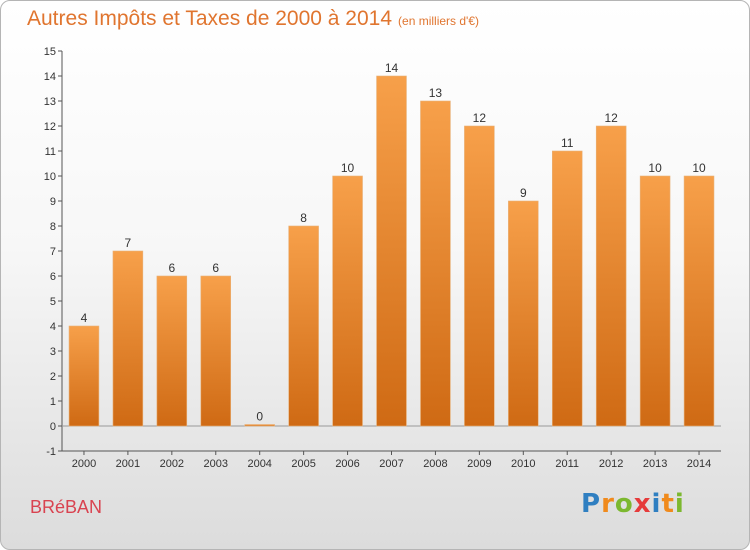 The width and height of the screenshot is (750, 550). What do you see at coordinates (668, 504) in the screenshot?
I see `logo-letter: t` at bounding box center [668, 504].